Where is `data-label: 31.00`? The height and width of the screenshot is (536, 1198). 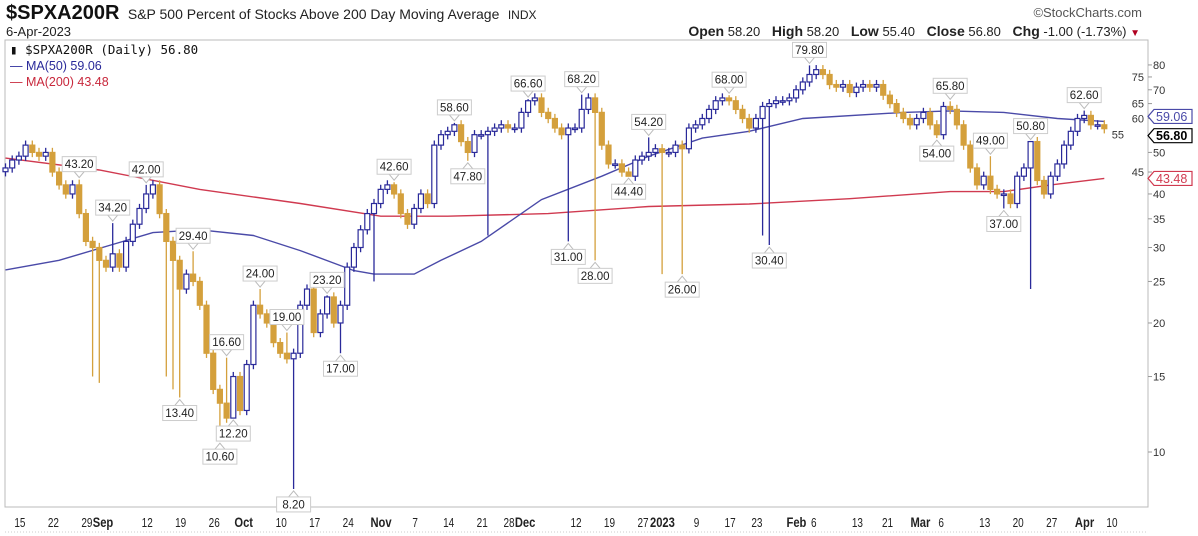
data-label: 31.00 is located at coordinates (568, 253).